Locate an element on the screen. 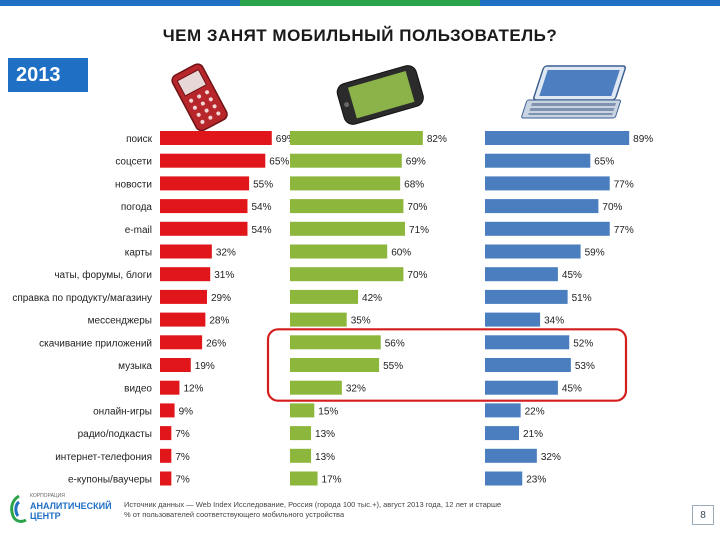 The image size is (720, 540). highlight-box is located at coordinates (447, 365).